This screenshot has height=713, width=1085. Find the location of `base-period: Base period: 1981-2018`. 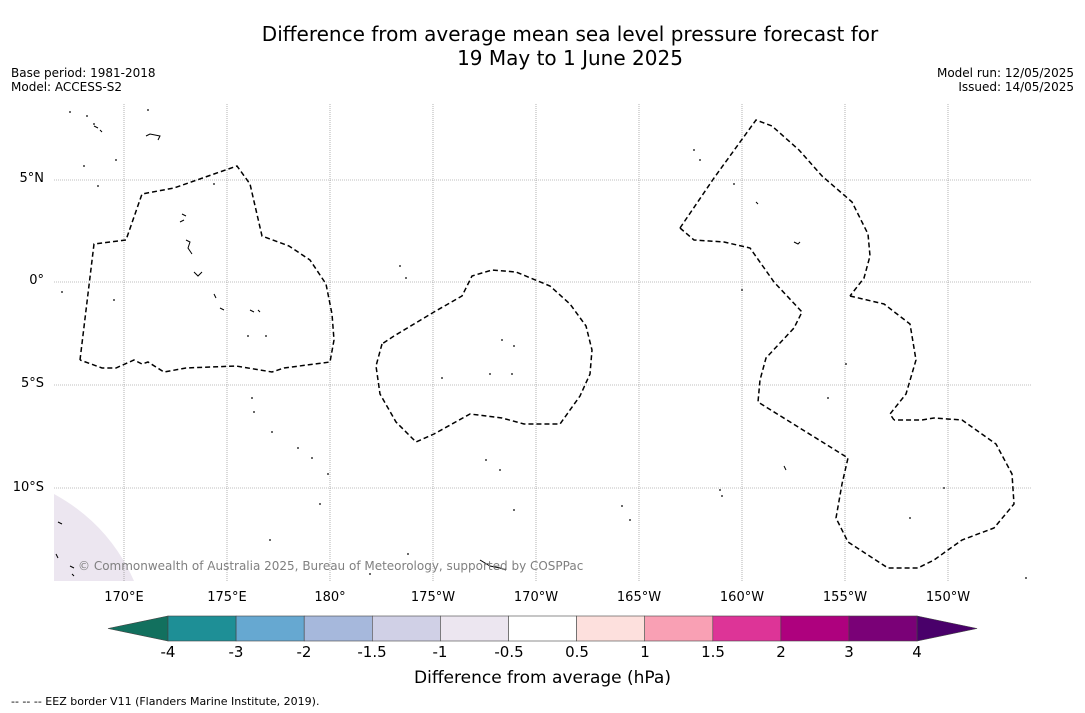

base-period: Base period: 1981-2018 is located at coordinates (83, 73).